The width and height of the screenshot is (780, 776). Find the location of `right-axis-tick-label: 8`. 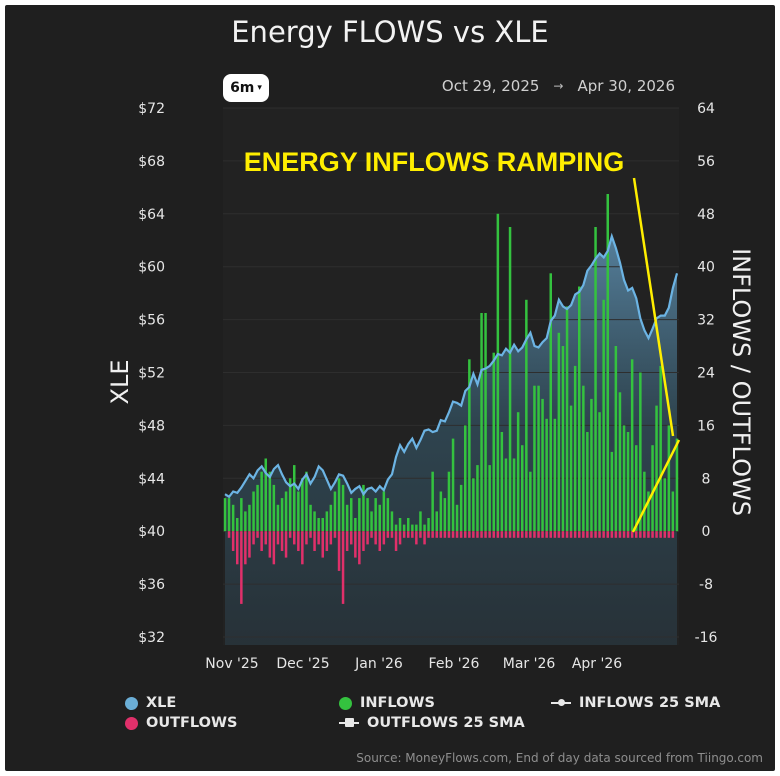

right-axis-tick-label: 8 is located at coordinates (706, 479).